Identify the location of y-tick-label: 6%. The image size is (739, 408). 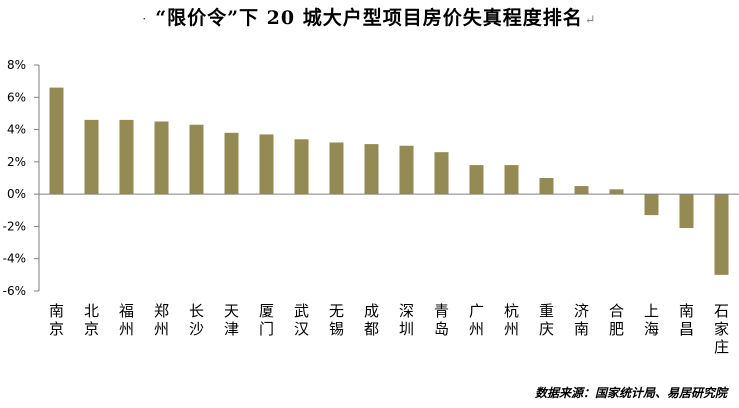
(16, 97).